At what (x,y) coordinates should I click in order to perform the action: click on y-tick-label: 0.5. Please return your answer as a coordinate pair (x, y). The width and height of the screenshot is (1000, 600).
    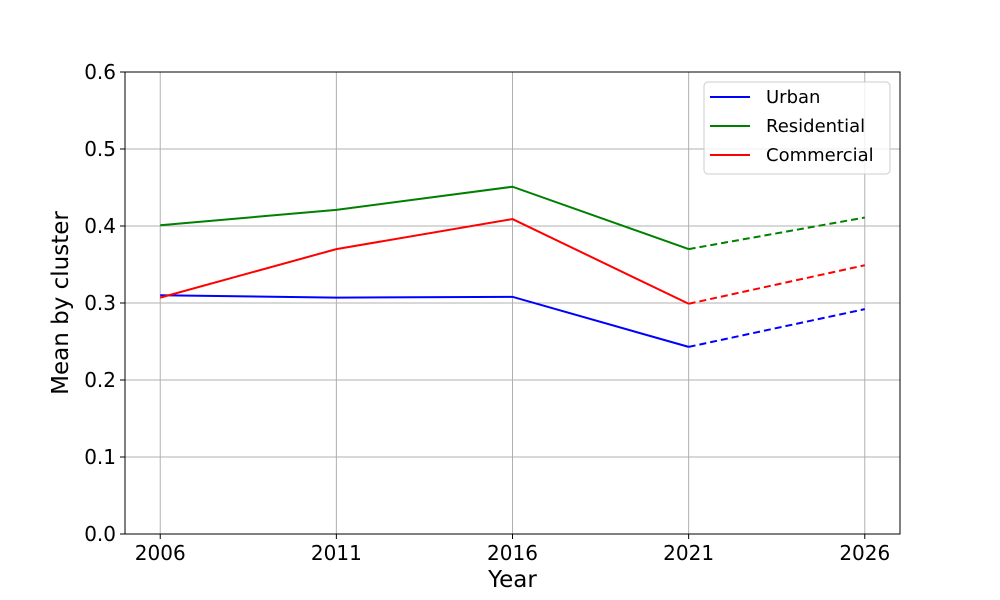
    Looking at the image, I should click on (100, 149).